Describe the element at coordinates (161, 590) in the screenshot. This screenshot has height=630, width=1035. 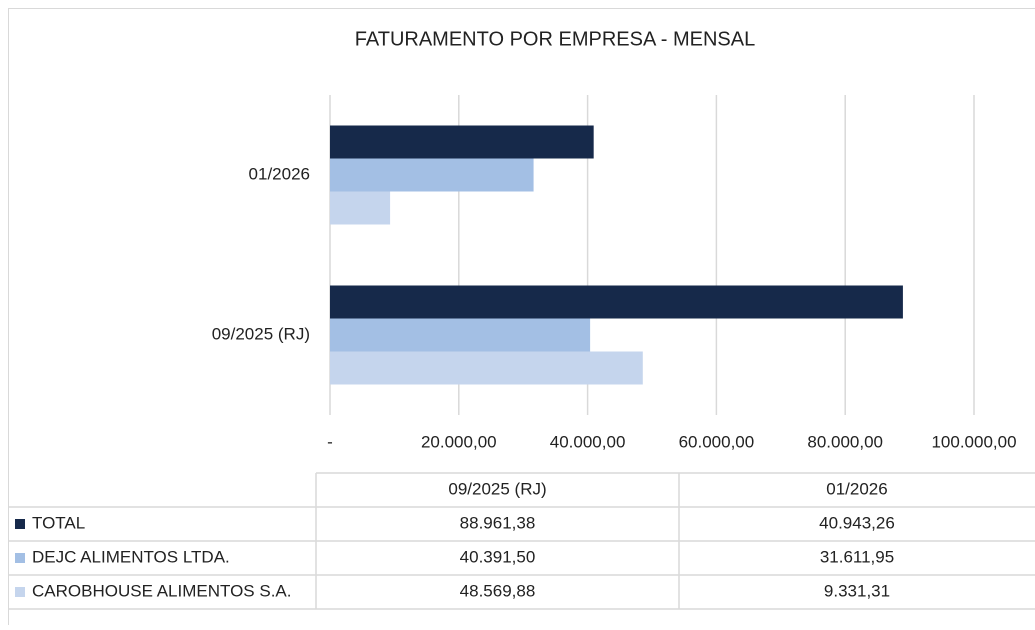
I see `legend-label: CAROBHOUSE ALIMENTOS S.A.` at that location.